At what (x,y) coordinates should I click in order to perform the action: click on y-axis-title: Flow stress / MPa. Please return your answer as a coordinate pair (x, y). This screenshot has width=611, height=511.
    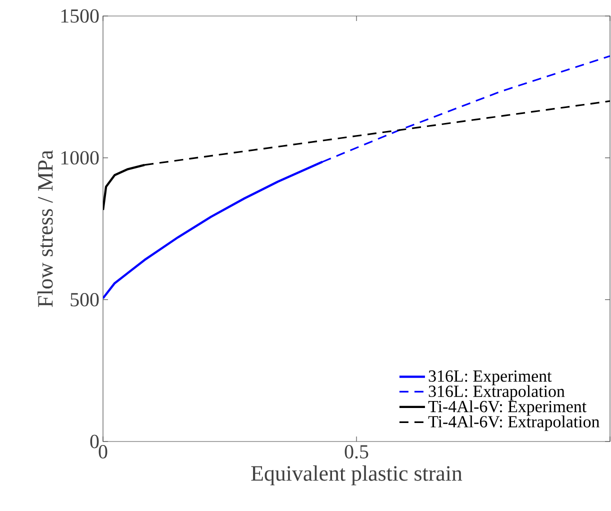
    Looking at the image, I should click on (45, 228).